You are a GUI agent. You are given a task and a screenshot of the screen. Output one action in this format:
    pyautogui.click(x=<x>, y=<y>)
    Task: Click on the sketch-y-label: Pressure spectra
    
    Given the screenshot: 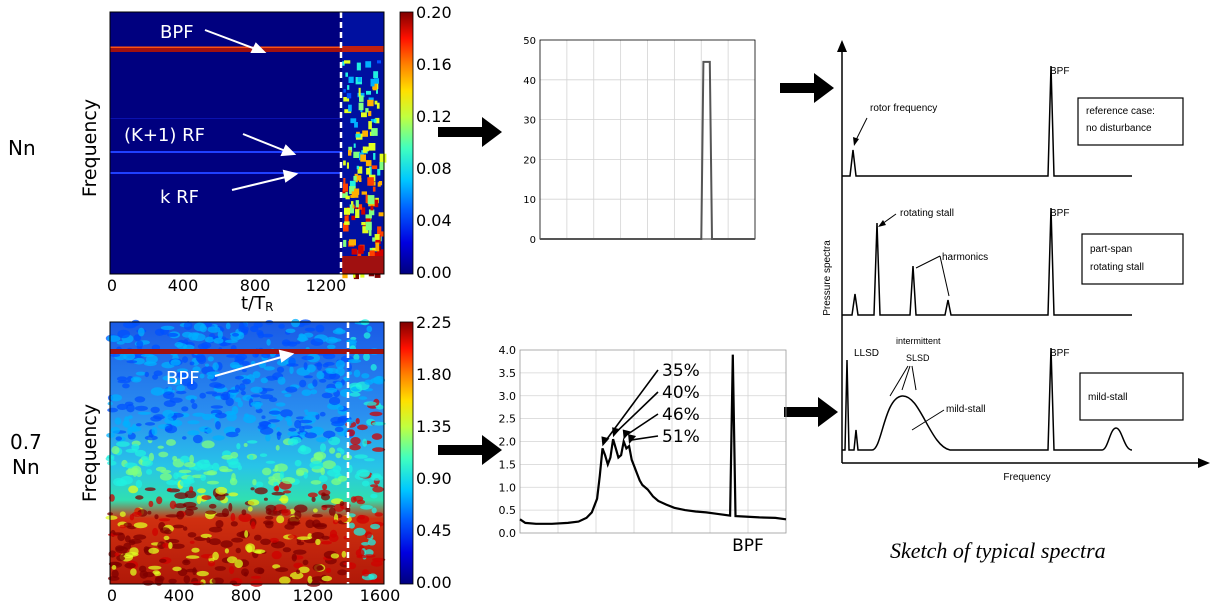 What is the action you would take?
    pyautogui.click(x=827, y=278)
    